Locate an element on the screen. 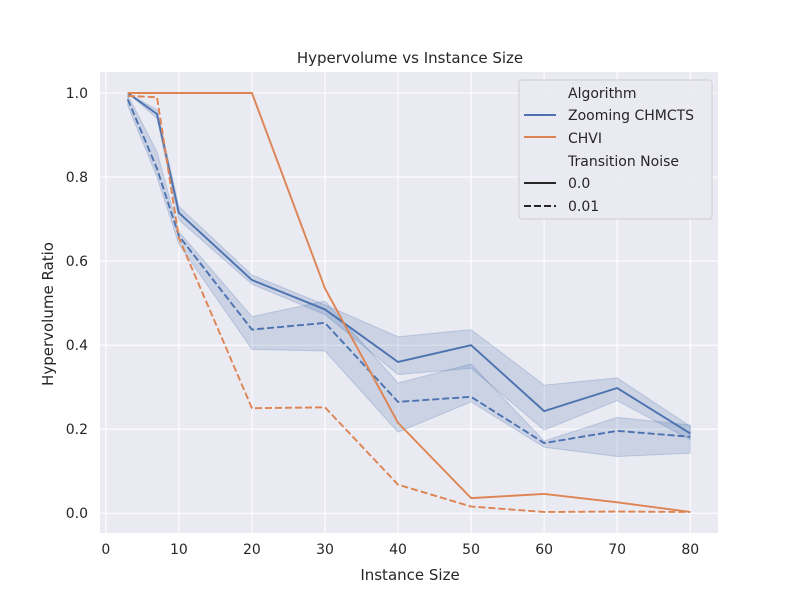 This screenshot has height=600, width=800. y-axis-label: Hypervolume Ratio is located at coordinates (48, 314).